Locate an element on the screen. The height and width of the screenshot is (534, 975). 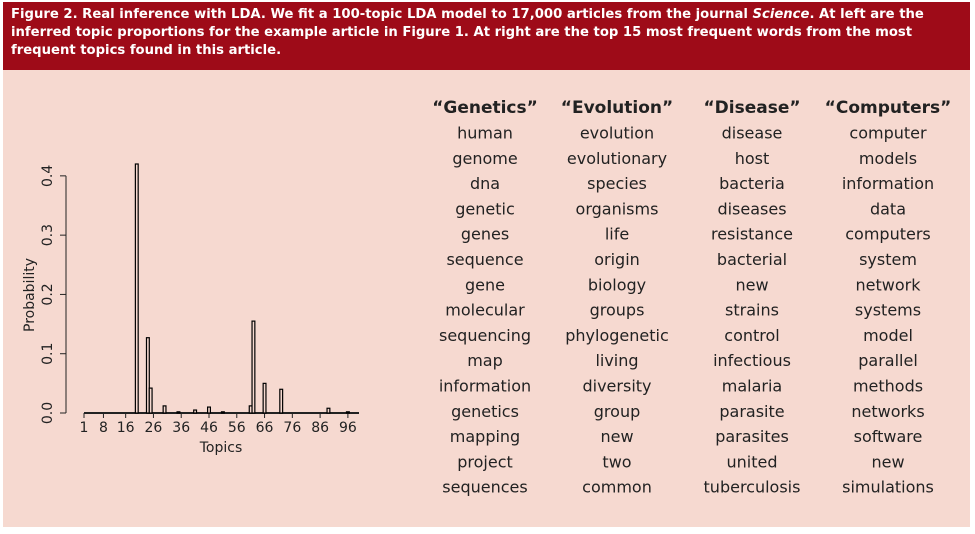
topic-word: sequence is located at coordinates (484, 259).